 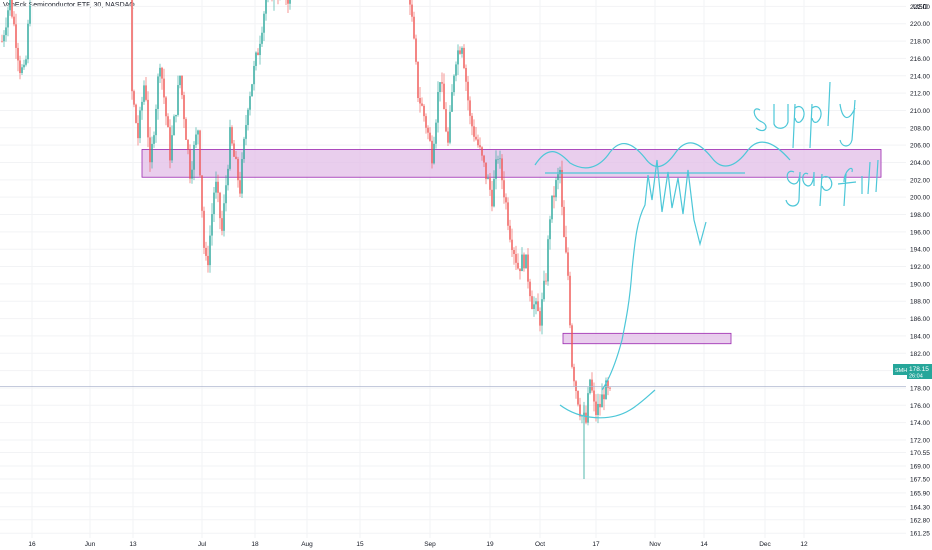 What do you see at coordinates (920, 76) in the screenshot?
I see `price-tick-label: 214.00` at bounding box center [920, 76].